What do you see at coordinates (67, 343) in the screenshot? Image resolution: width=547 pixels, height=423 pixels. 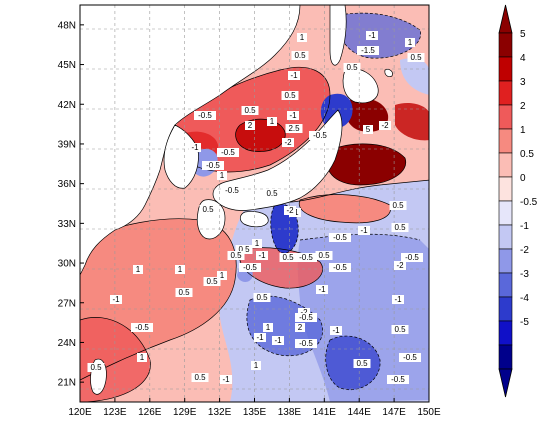 I see `lat-tick-label: 24N` at bounding box center [67, 343].